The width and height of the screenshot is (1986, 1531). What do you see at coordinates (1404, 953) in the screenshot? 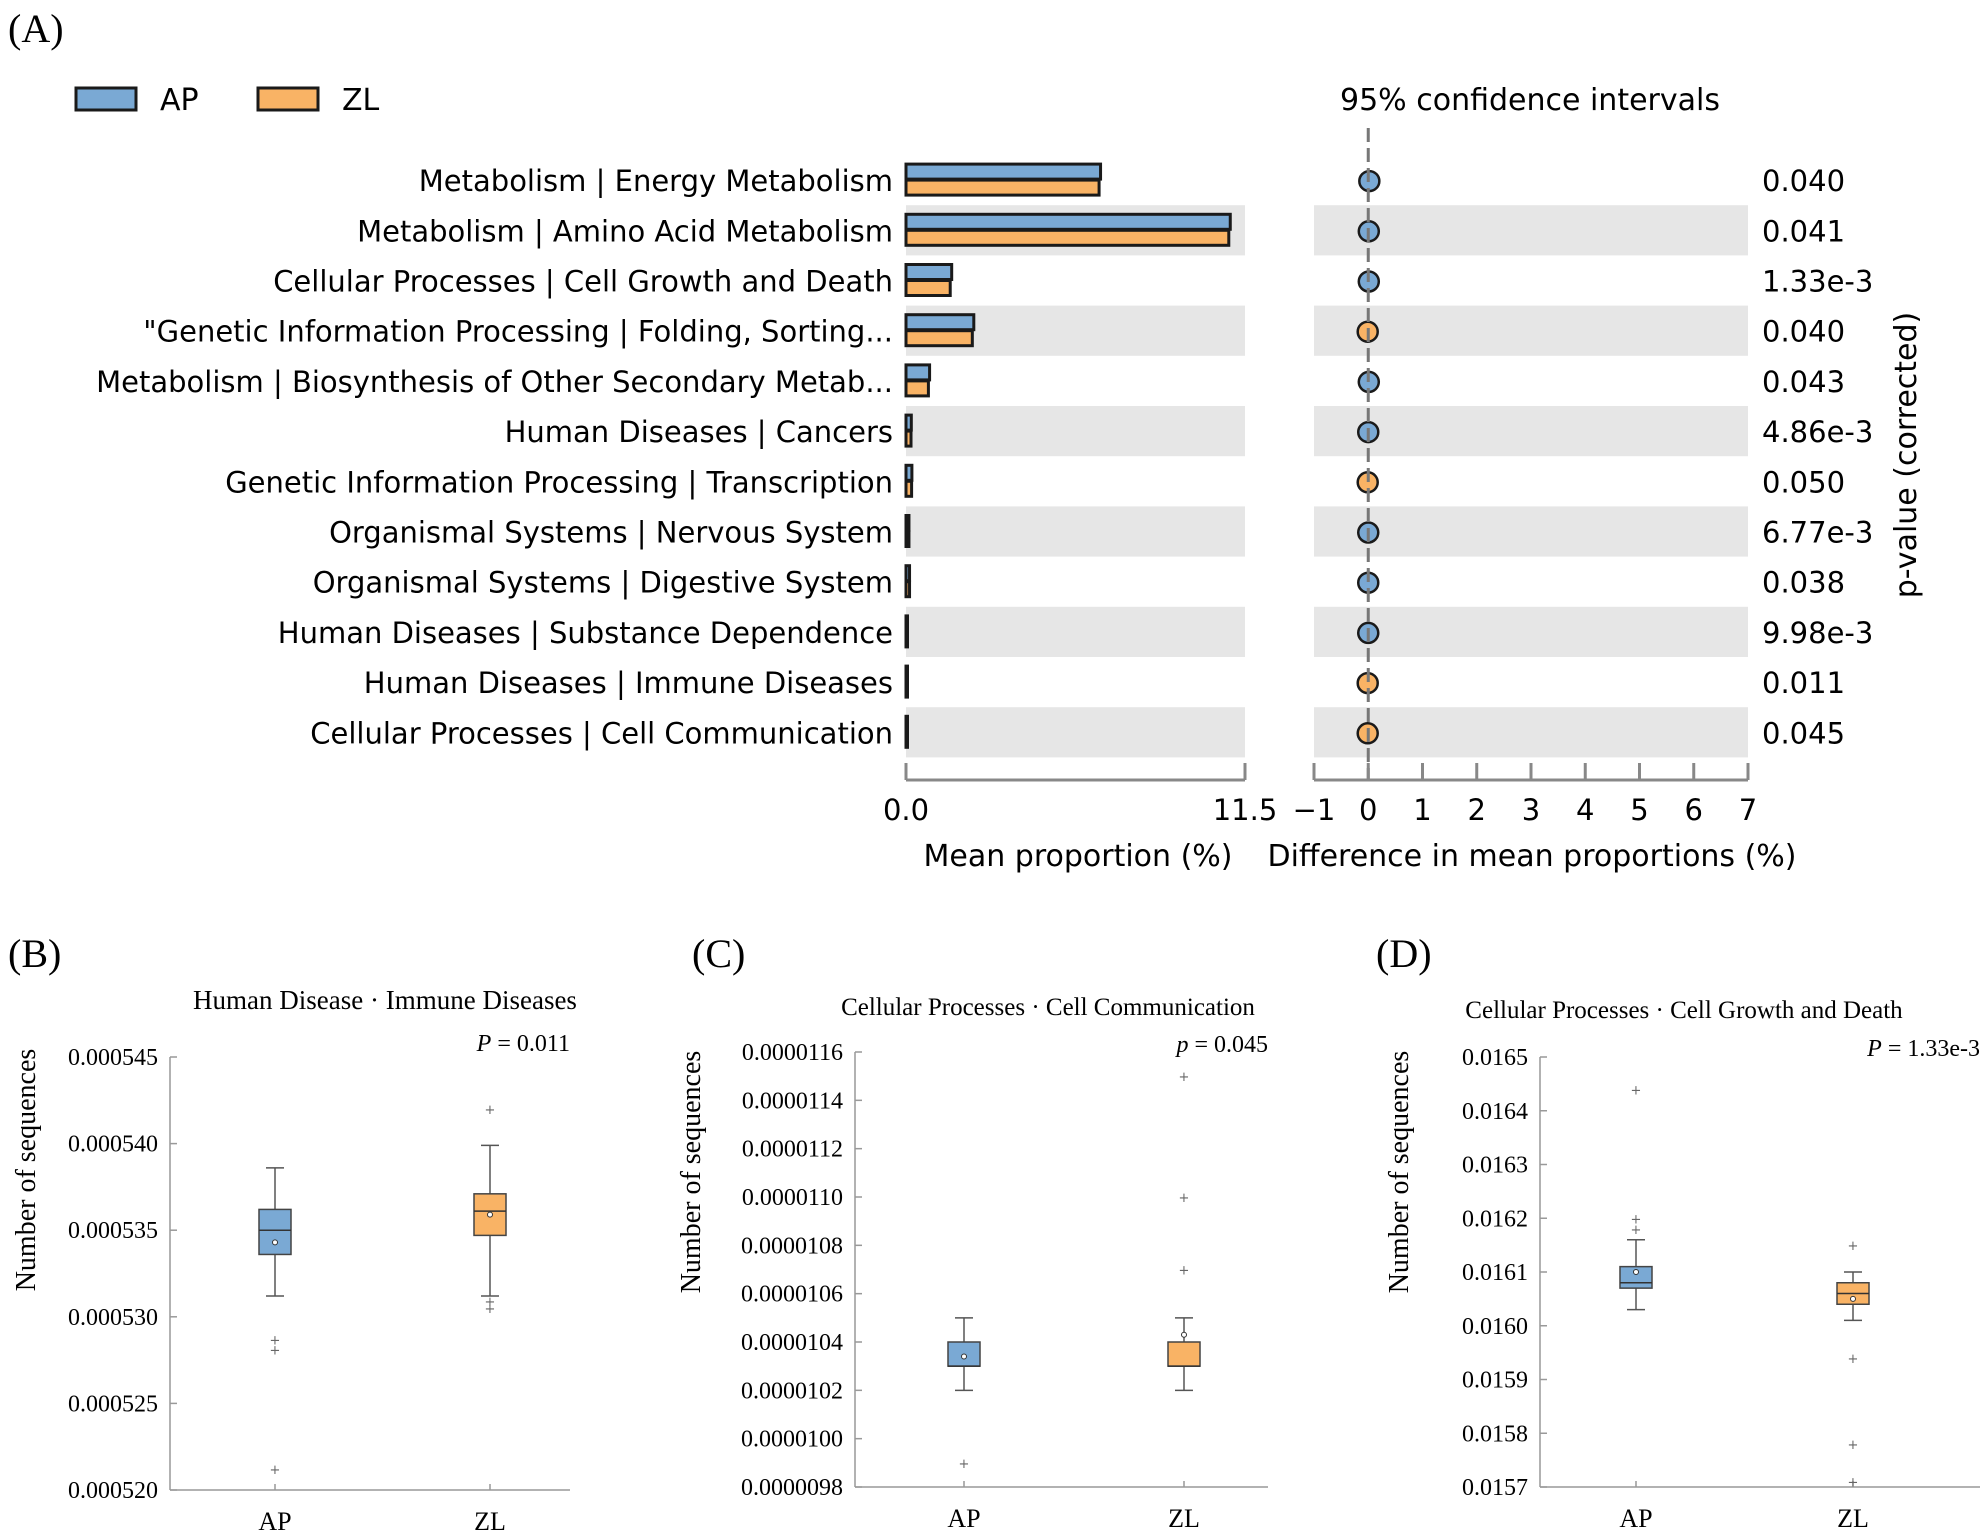
I see `panel-d-label: (D)` at bounding box center [1404, 953].